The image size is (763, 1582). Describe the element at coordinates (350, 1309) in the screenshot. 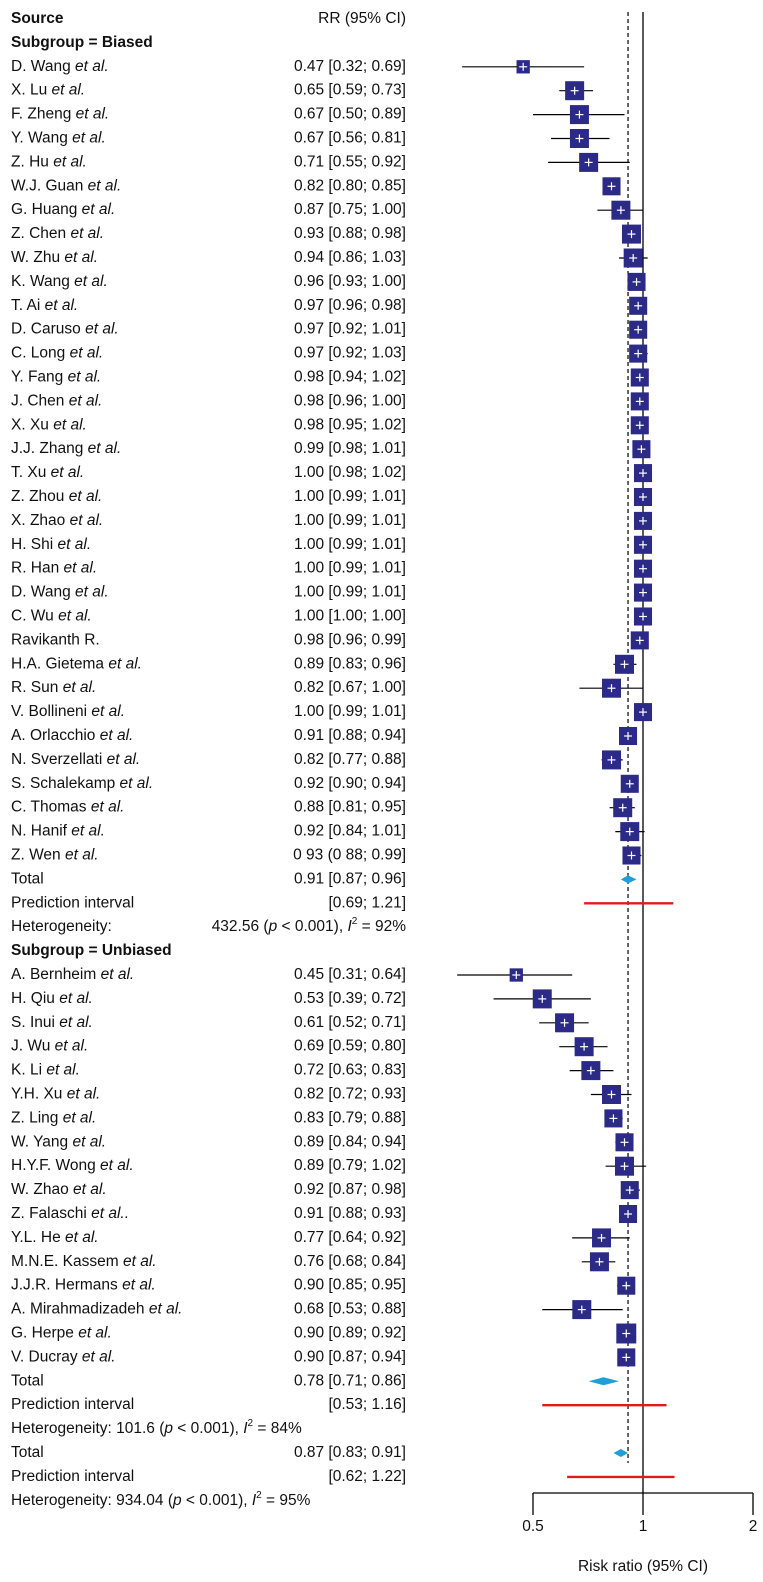

I see `study-ci-text: 0.68 [0.53; 0.88]` at that location.